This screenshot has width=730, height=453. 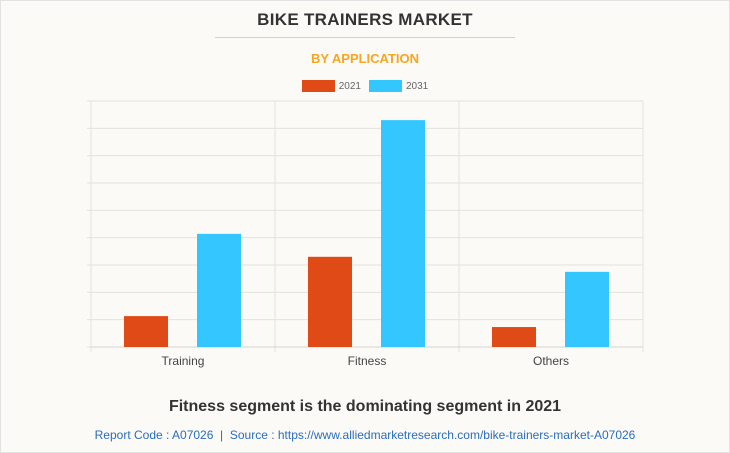 What do you see at coordinates (367, 361) in the screenshot?
I see `x-tick-label: Fitness` at bounding box center [367, 361].